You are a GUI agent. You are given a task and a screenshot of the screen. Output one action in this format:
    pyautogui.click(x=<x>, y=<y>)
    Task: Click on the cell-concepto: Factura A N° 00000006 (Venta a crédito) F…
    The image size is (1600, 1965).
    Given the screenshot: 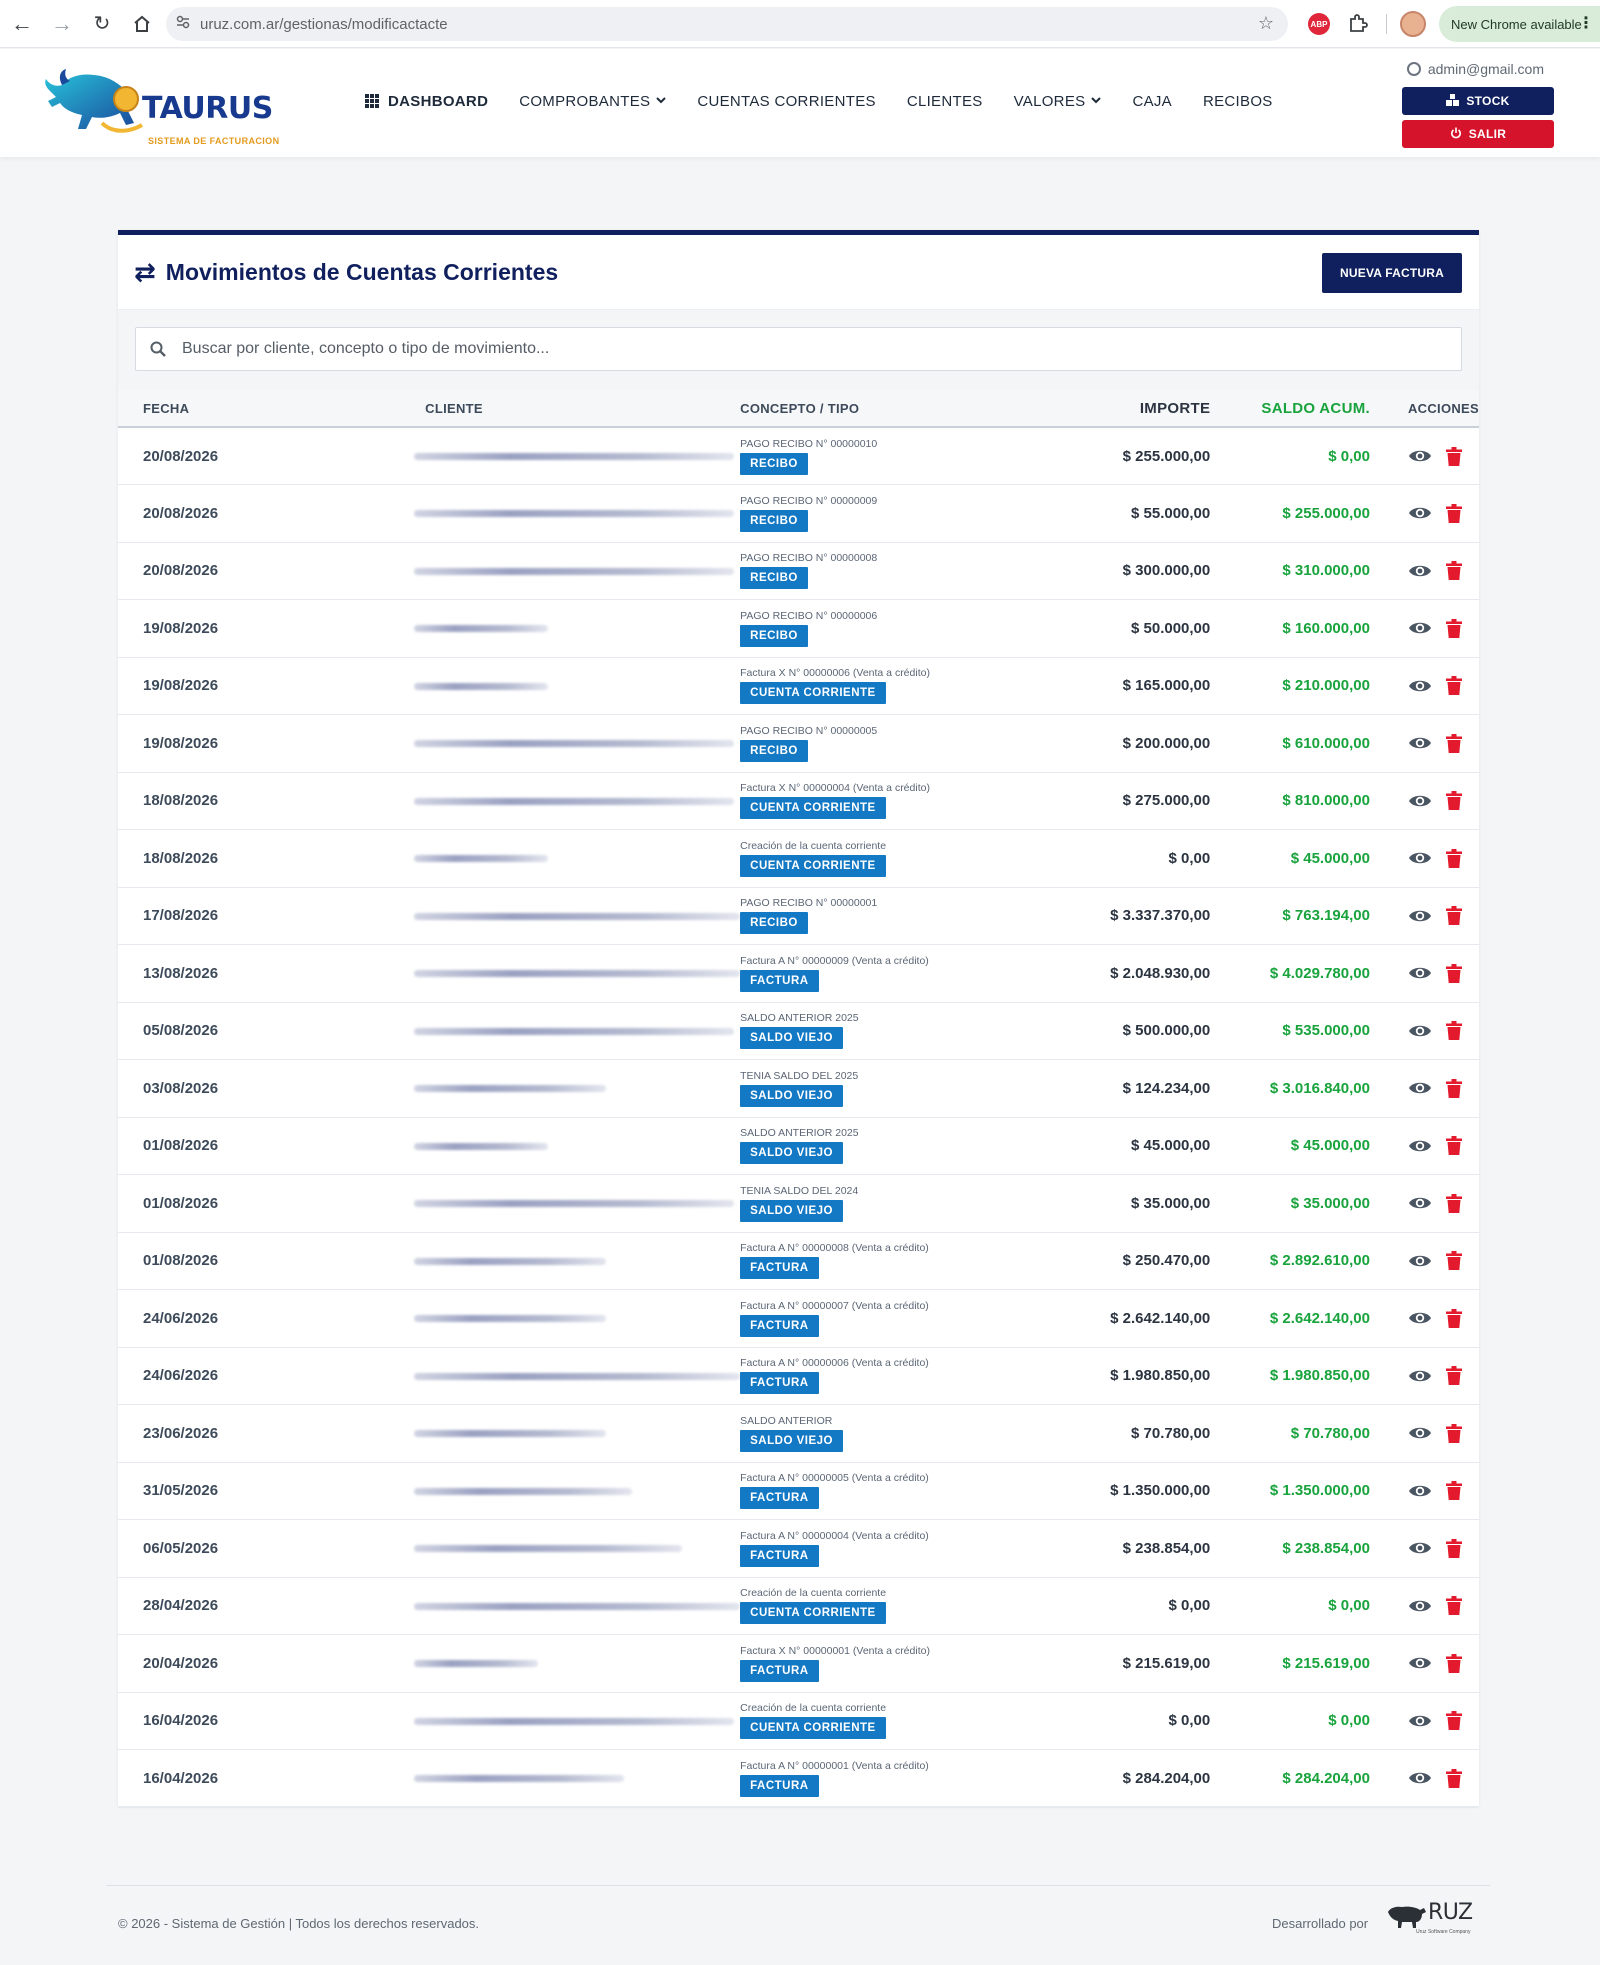 What is the action you would take?
    pyautogui.click(x=883, y=1376)
    